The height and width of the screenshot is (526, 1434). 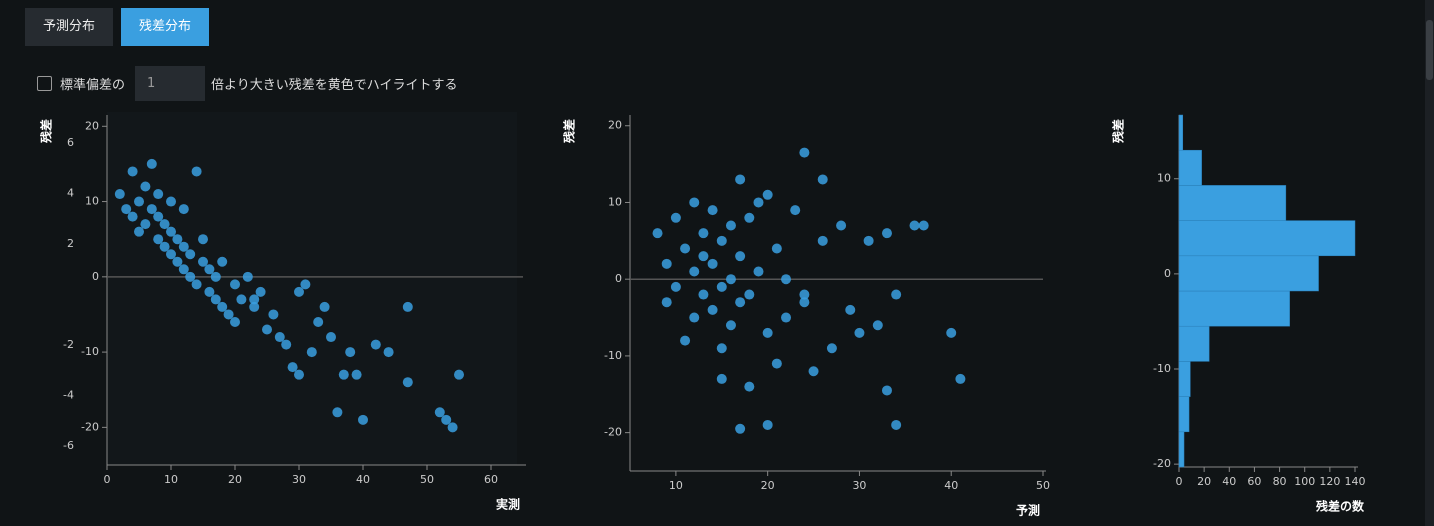 What do you see at coordinates (69, 27) in the screenshot?
I see `tab: 予測分布` at bounding box center [69, 27].